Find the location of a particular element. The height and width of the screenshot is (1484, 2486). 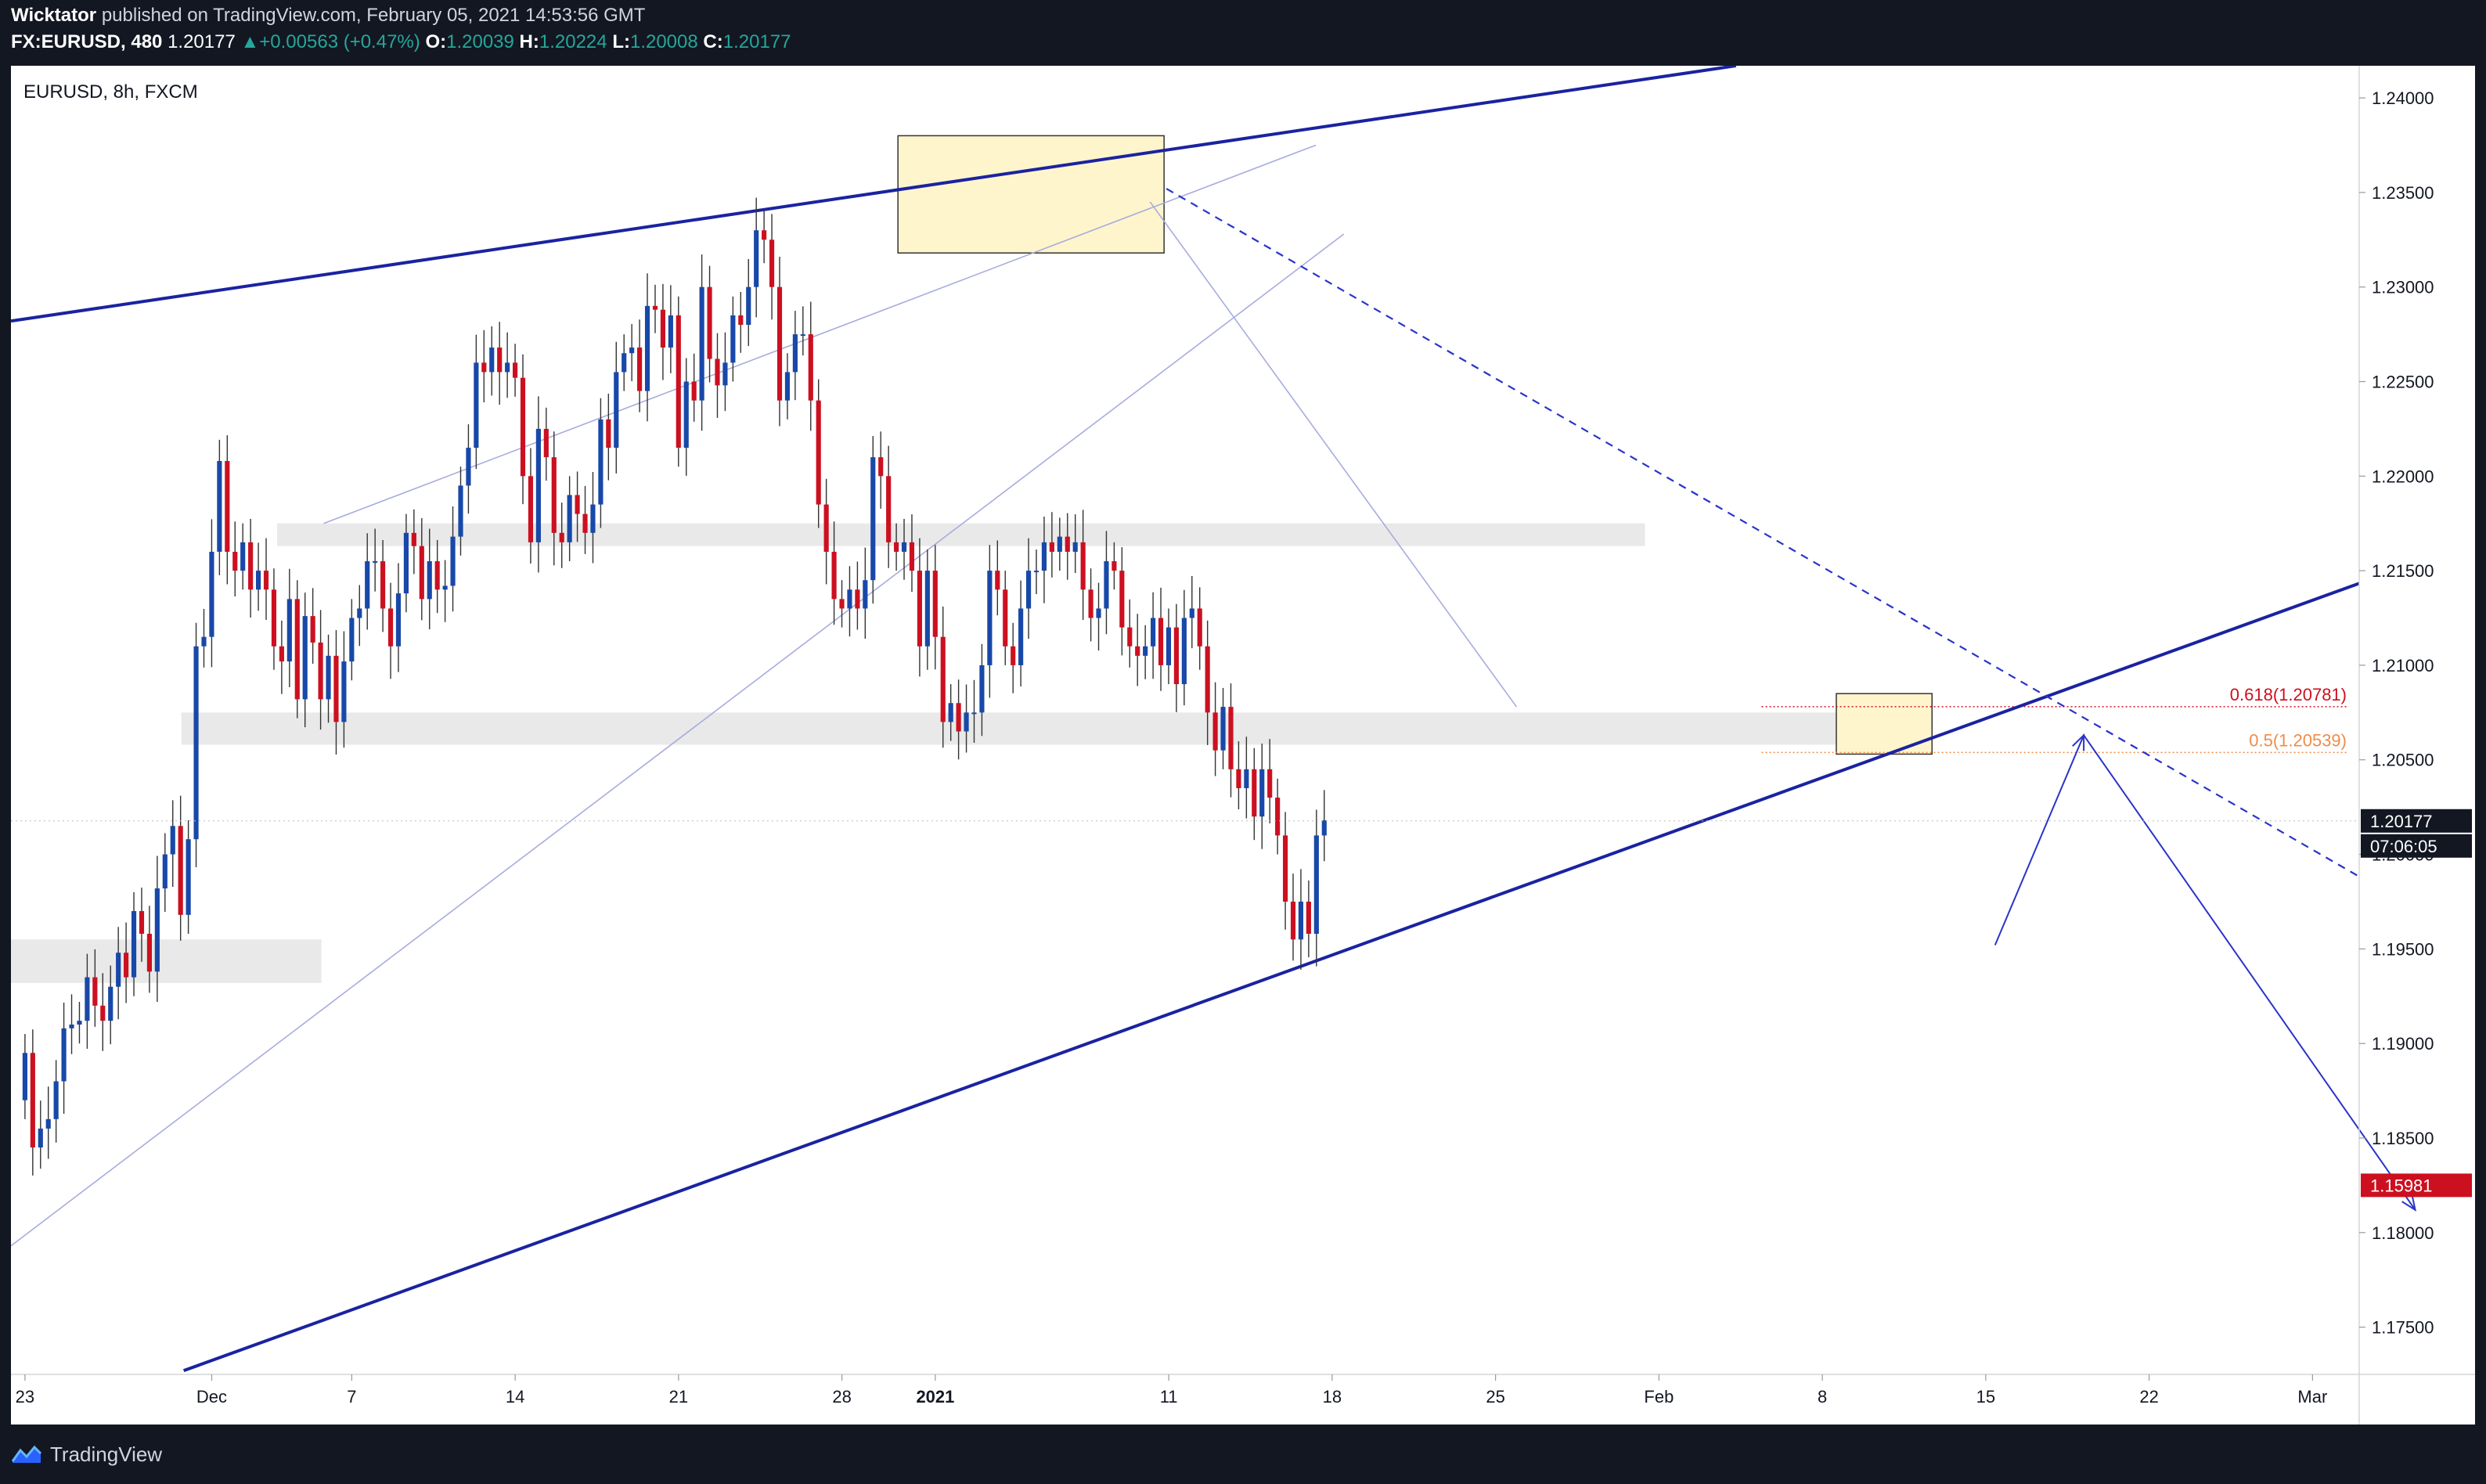

time-tick-label: 22 is located at coordinates (2148, 1397).